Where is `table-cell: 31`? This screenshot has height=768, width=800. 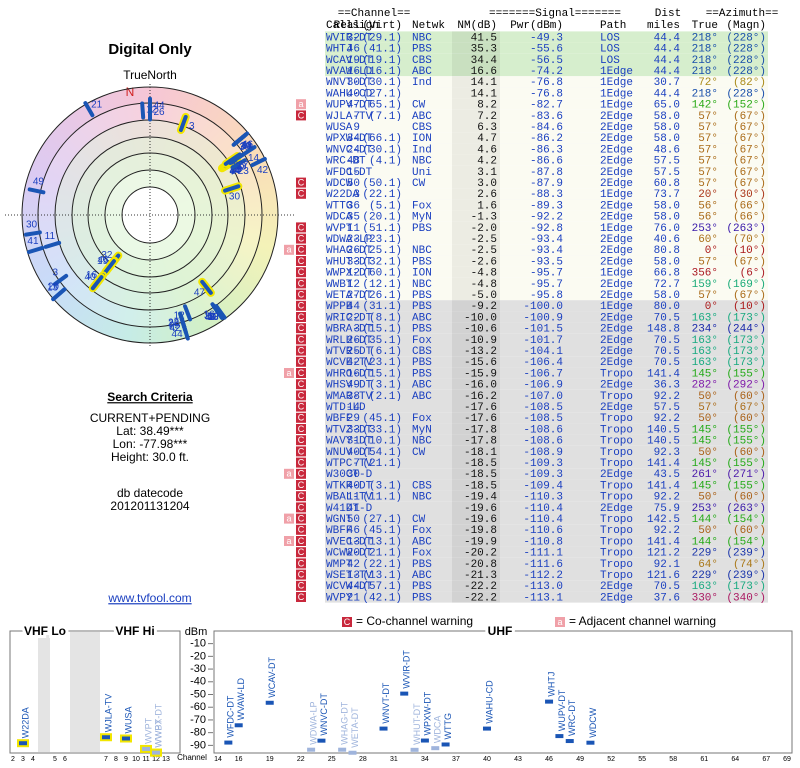
table-cell: 31 is located at coordinates (354, 442).